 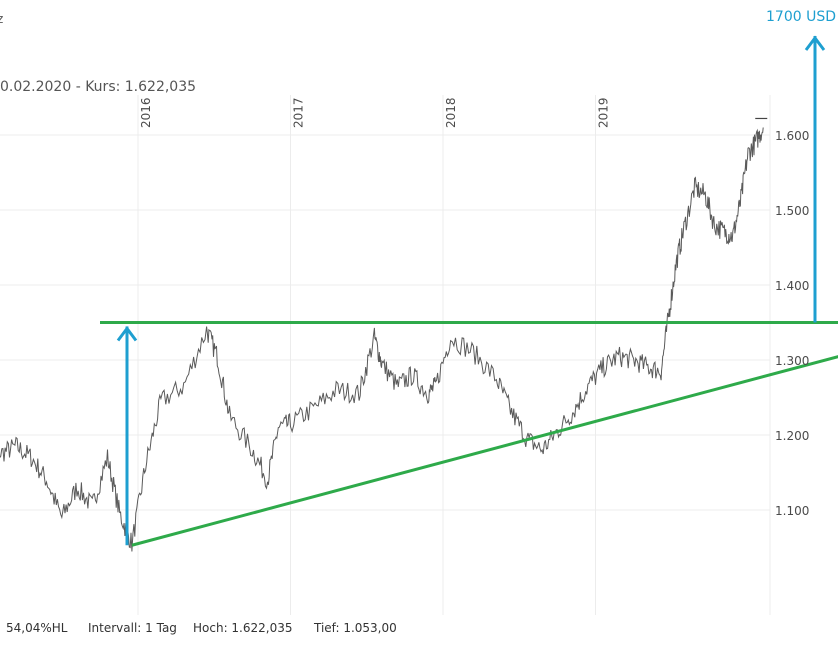 I want to click on x-tick-label: 2017, so click(x=299, y=112).